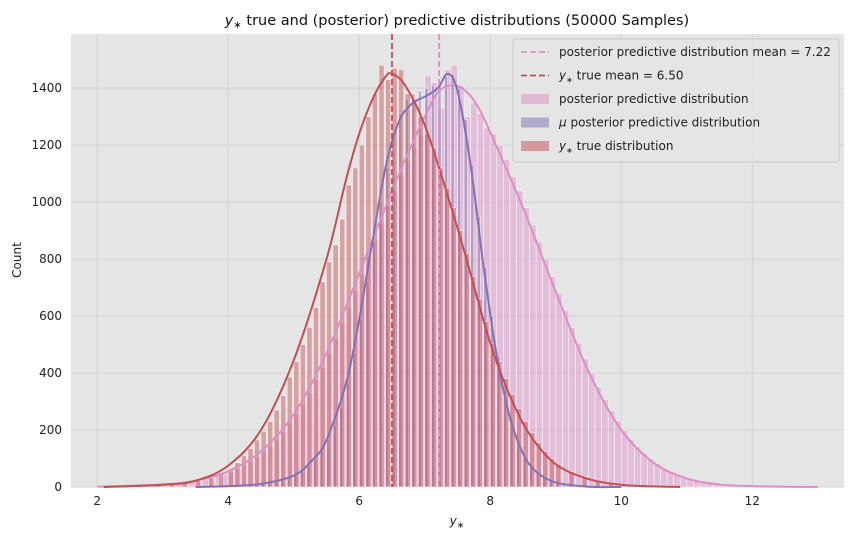 The height and width of the screenshot is (540, 855). Describe the element at coordinates (46, 88) in the screenshot. I see `y-tick-label: 1400` at that location.